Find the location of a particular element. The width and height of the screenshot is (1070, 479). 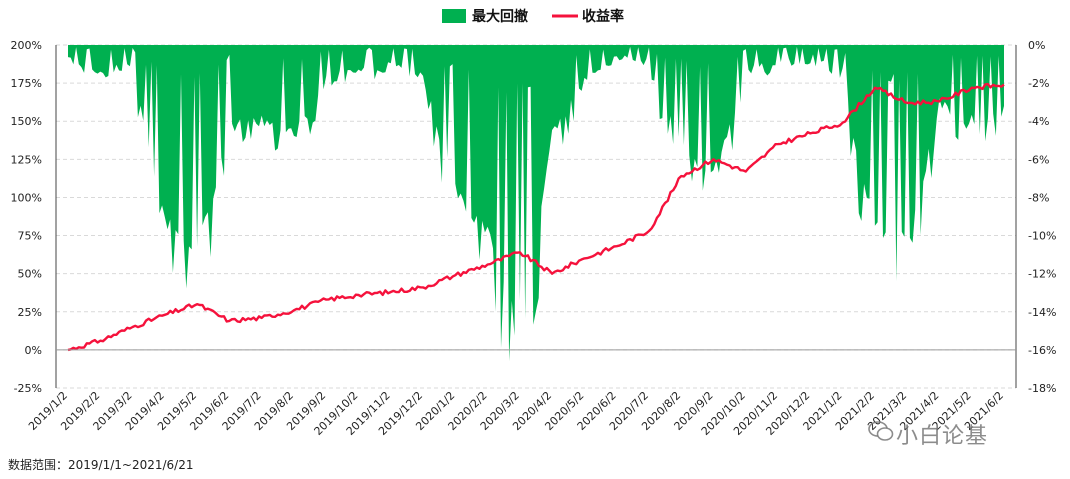

right-tick-label: -12% is located at coordinates (1042, 274).